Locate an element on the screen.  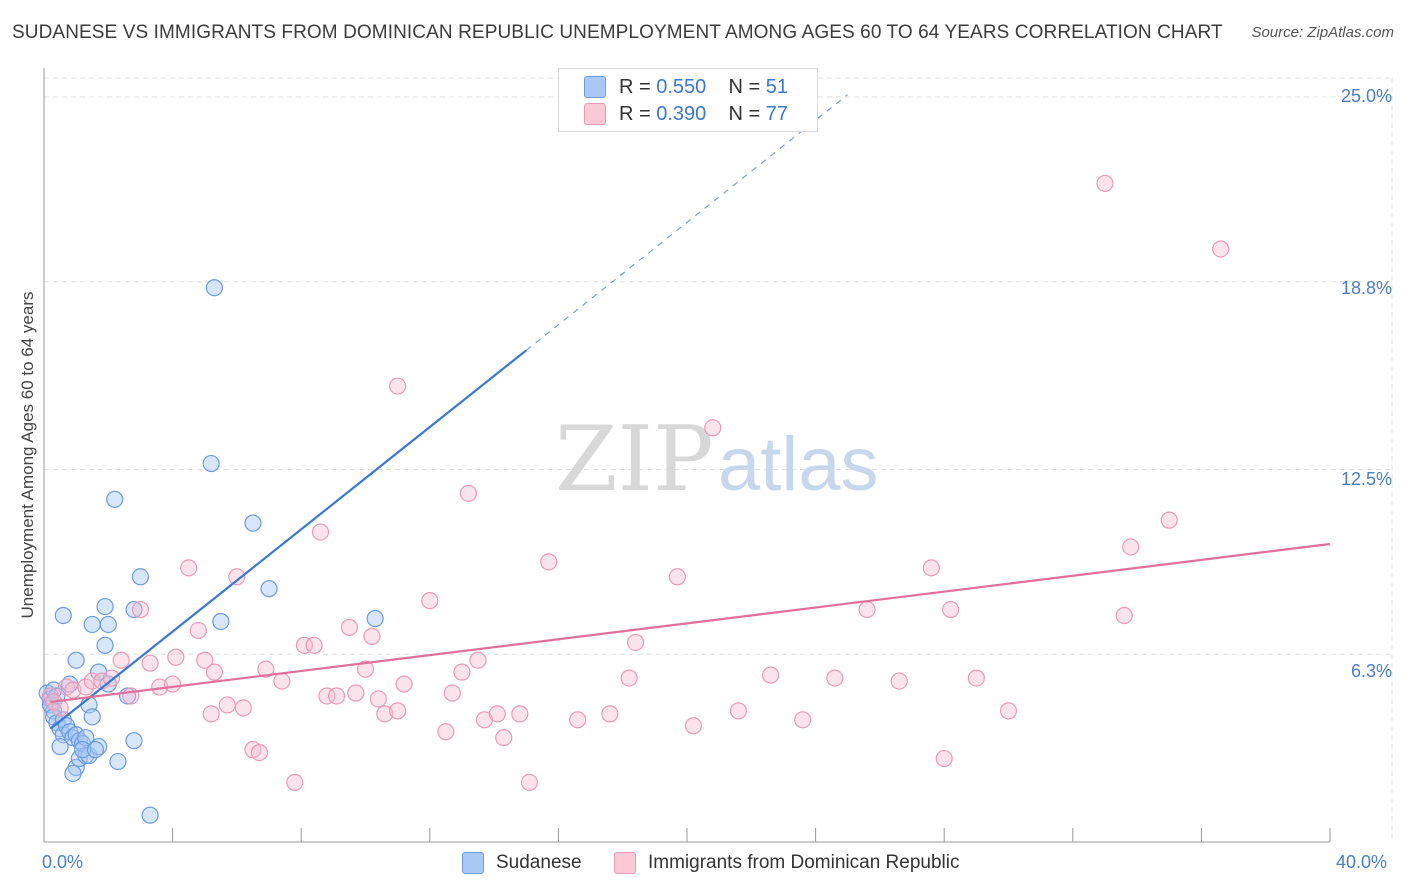
bottom-legend-dominican: Immigrants from Dominican Republic is located at coordinates (787, 863).